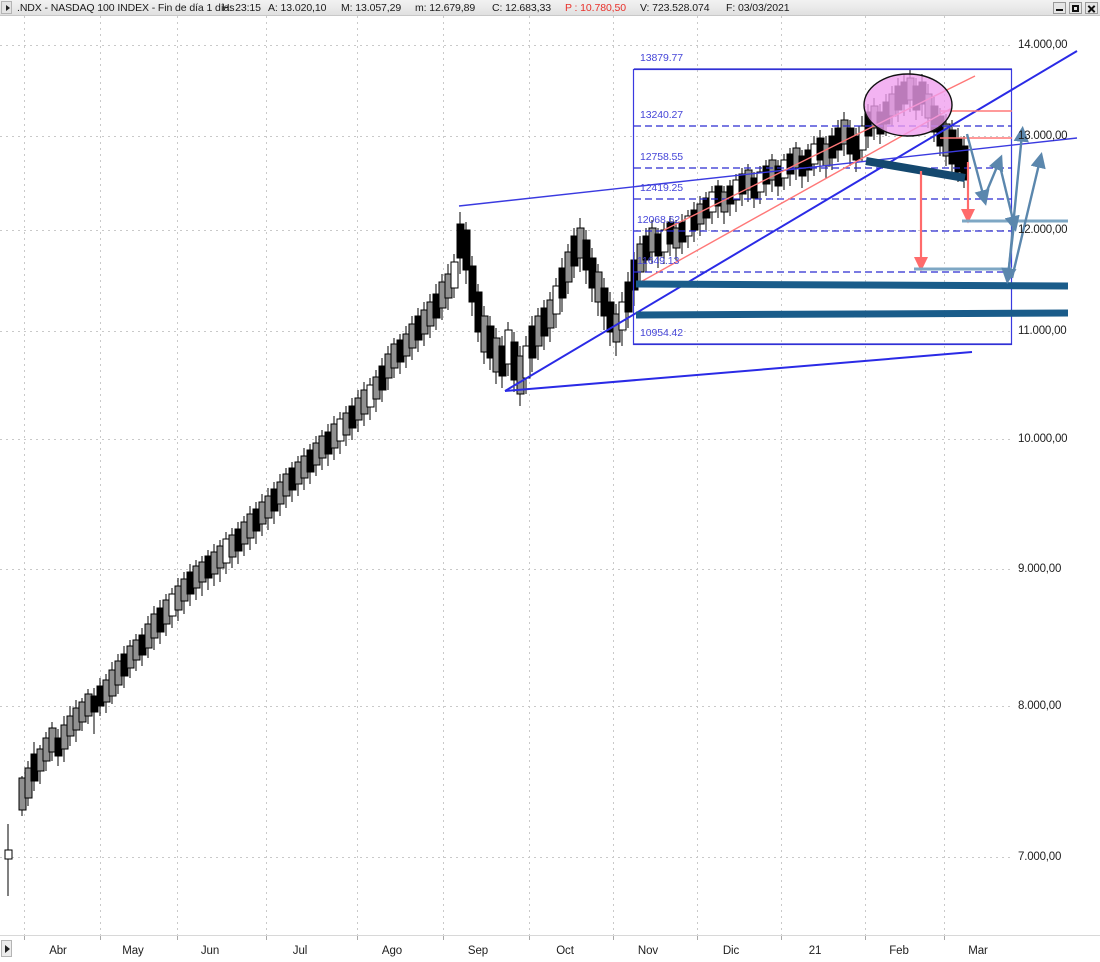 The height and width of the screenshot is (962, 1100). I want to click on y-tick-label: 7.000,00, so click(1040, 857).